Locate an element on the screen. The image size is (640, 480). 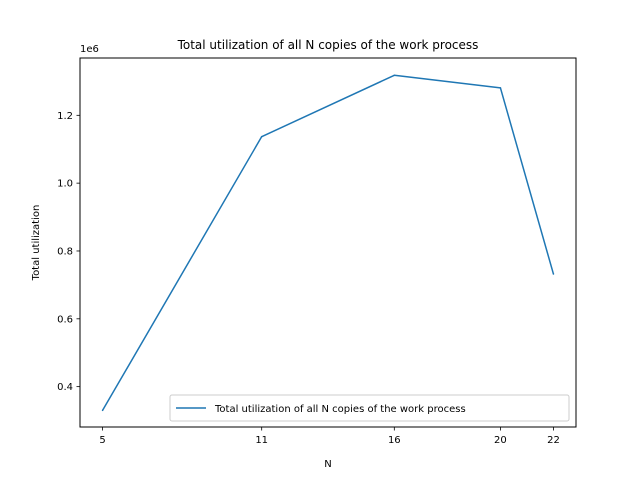
y-tick-label: 0.8 is located at coordinates (65, 251).